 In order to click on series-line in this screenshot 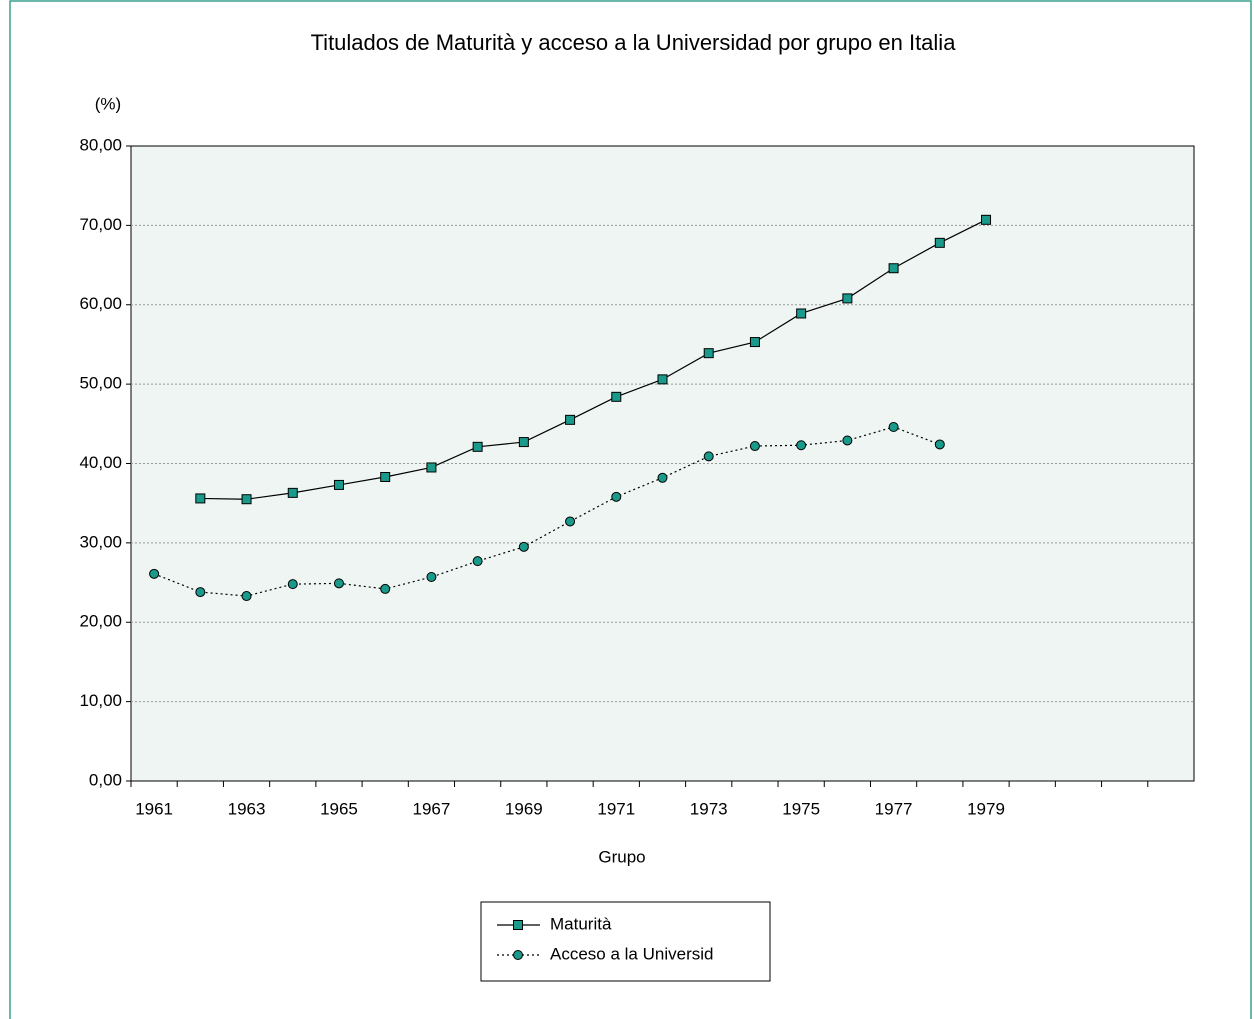, I will do `click(547, 511)`.